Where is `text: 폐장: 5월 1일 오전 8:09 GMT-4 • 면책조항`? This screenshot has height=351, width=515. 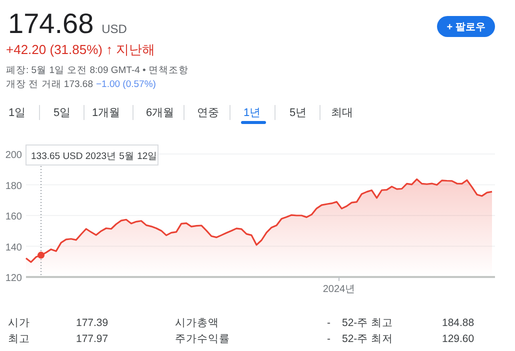
text: 폐장: 5월 1일 오전 8:09 GMT-4 • 면책조항 is located at coordinates (97, 70).